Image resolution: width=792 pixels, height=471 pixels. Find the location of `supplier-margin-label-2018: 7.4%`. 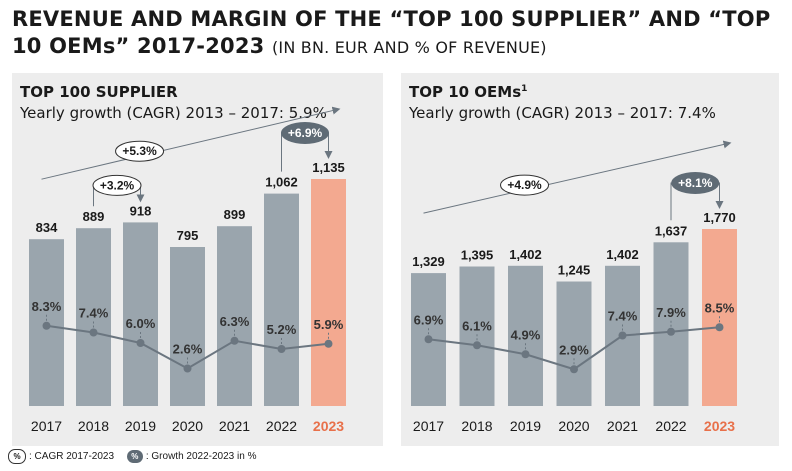

supplier-margin-label-2018: 7.4% is located at coordinates (94, 313).